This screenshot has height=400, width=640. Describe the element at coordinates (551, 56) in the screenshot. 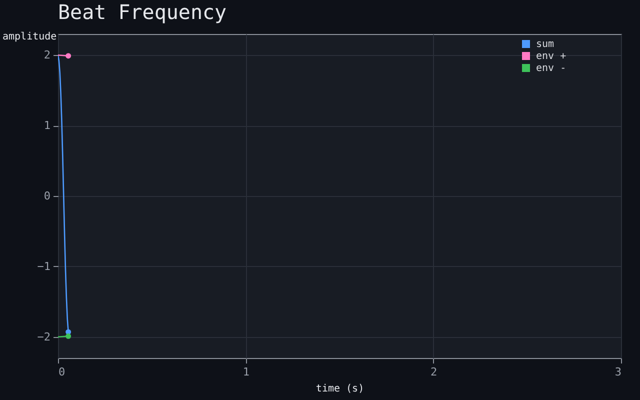

I see `legend-label: env +` at that location.